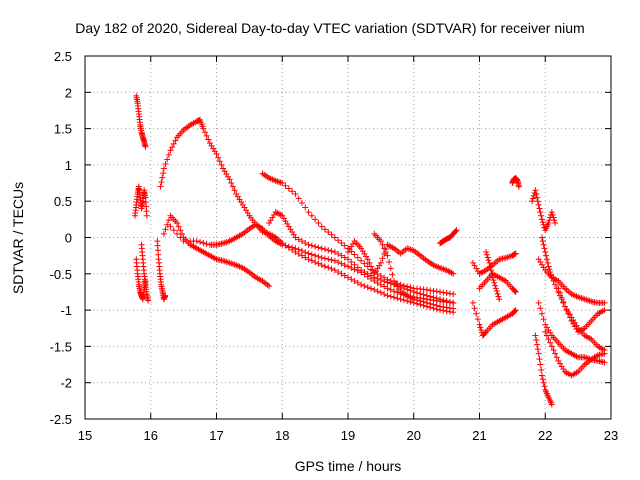 Image resolution: width=640 pixels, height=480 pixels. What do you see at coordinates (611, 435) in the screenshot?
I see `x-tick-label: 23` at bounding box center [611, 435].